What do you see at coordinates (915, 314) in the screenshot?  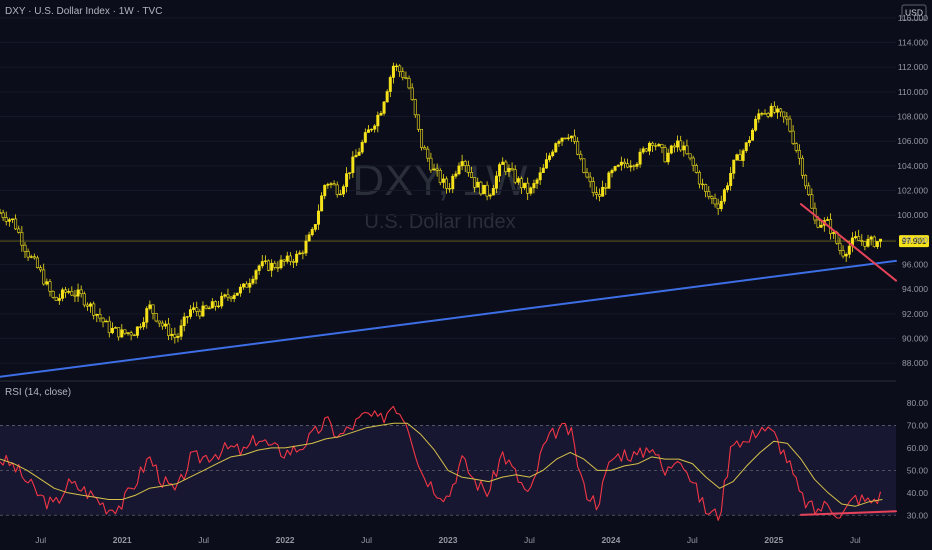 I see `price-tick-label: 92.000` at bounding box center [915, 314].